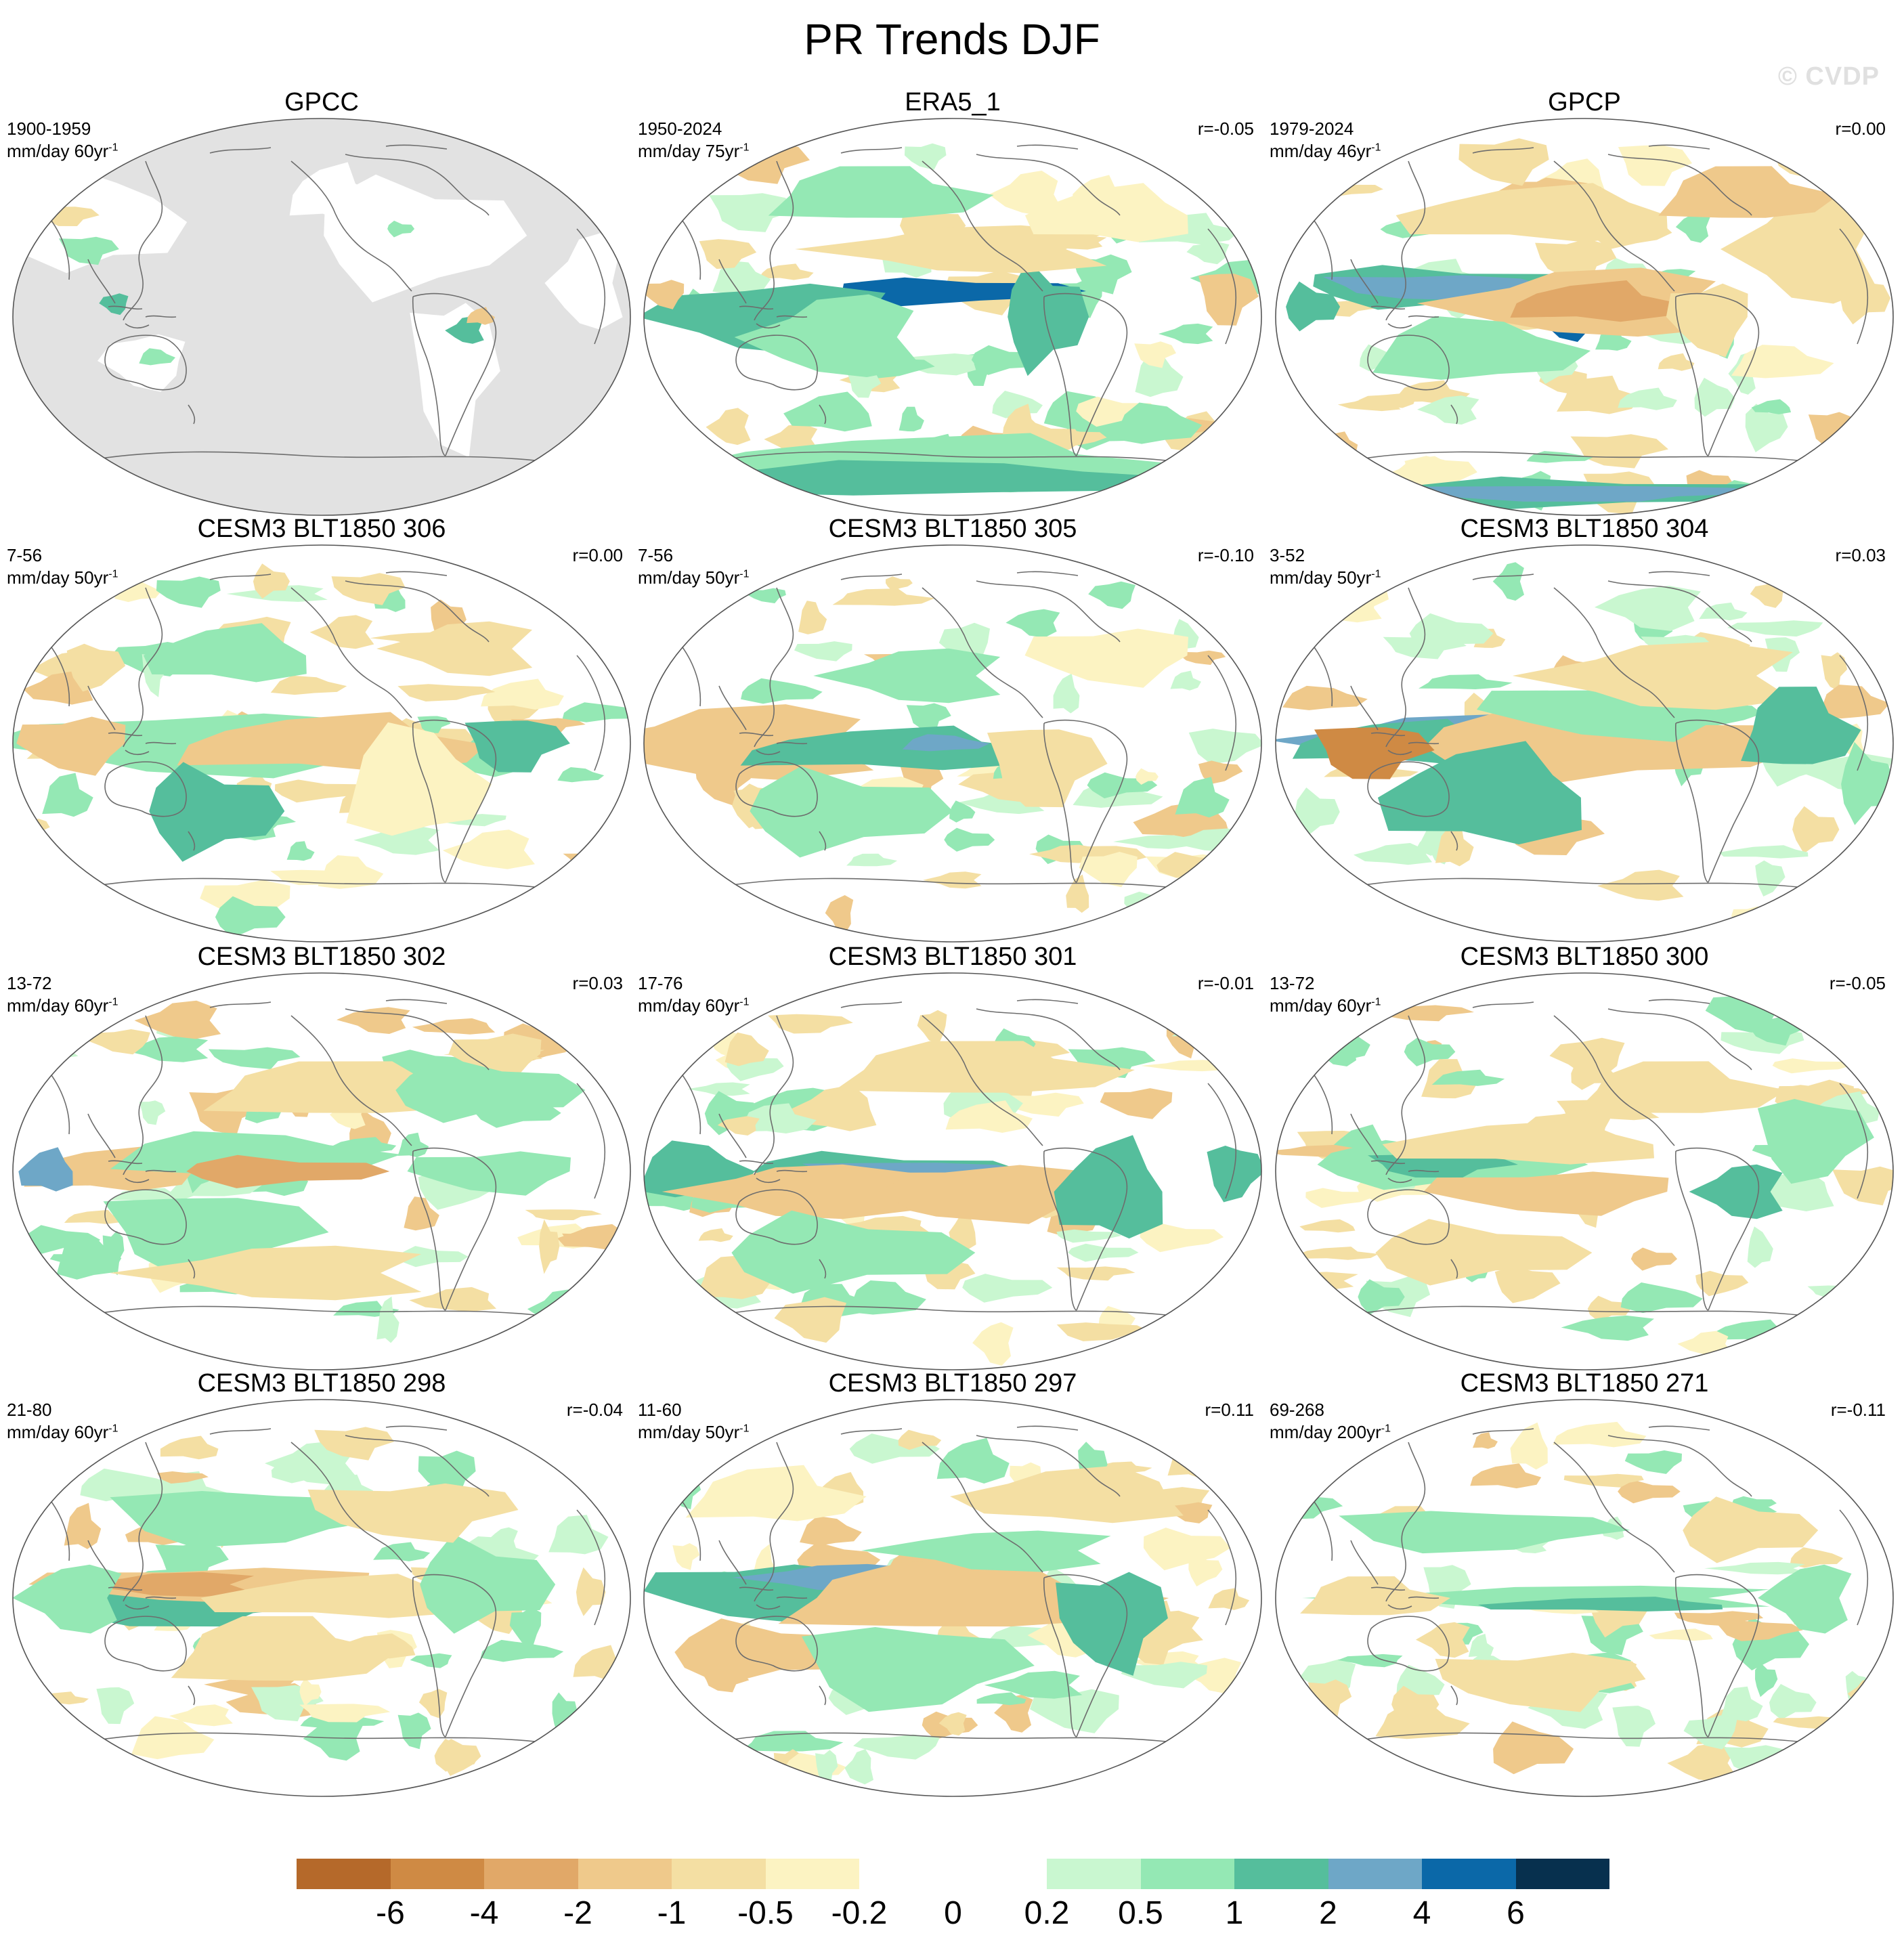 This screenshot has height=1946, width=1904. I want to click on pattern-correlation: r=-0.05, so click(1225, 128).